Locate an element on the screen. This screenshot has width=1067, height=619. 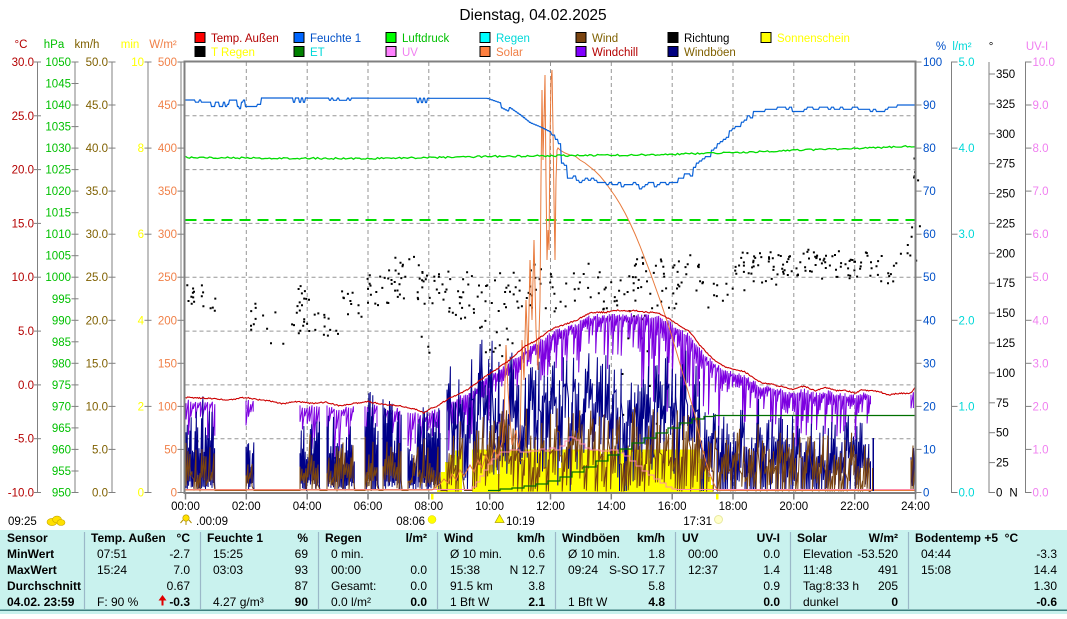
svg-text: 60 is located at coordinates (929, 235).